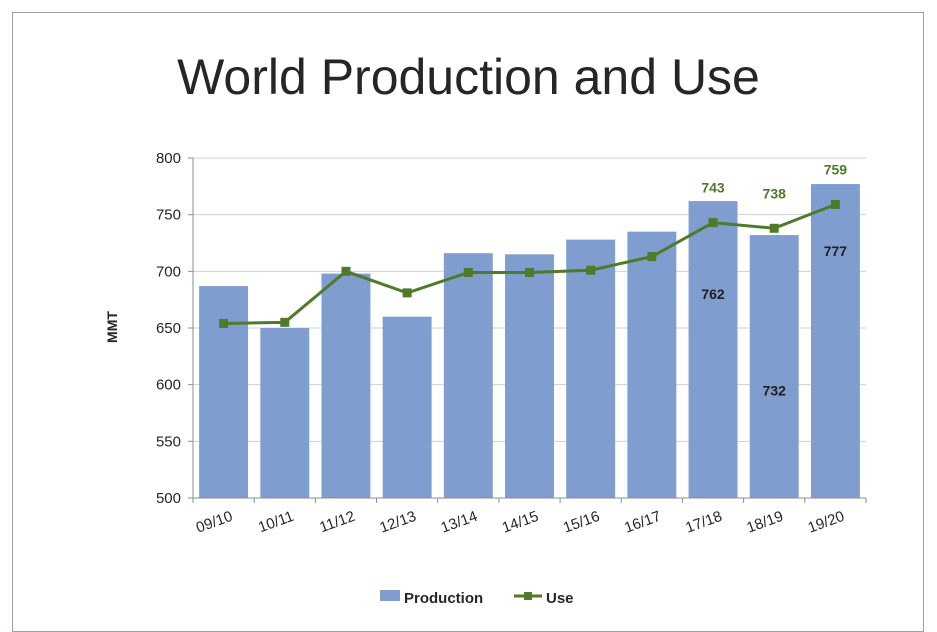  I want to click on x-tick-label: 09/10, so click(214, 522).